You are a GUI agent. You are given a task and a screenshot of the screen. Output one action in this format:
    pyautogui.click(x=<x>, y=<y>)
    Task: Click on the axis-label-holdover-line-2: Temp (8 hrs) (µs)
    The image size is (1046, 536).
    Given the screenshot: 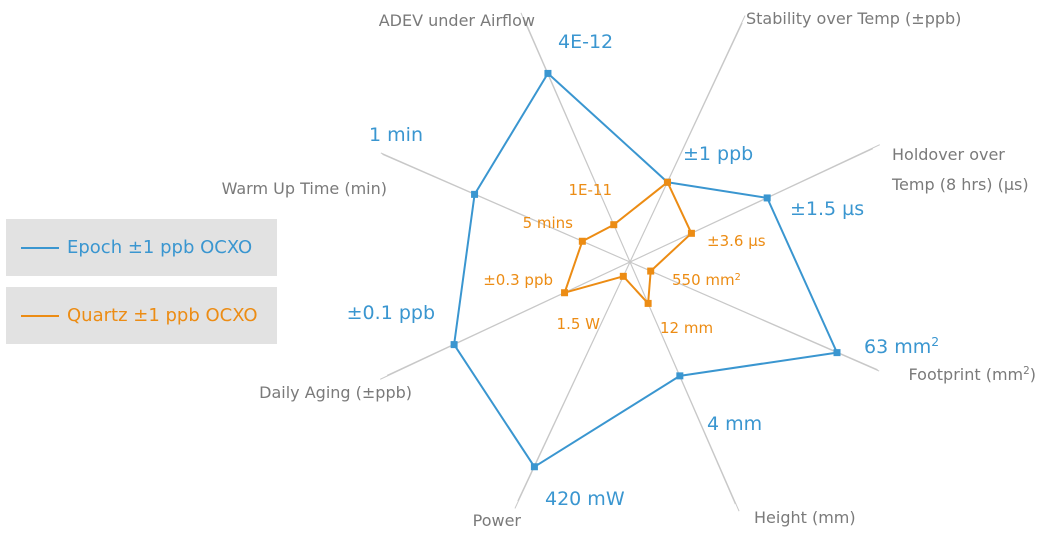 What is the action you would take?
    pyautogui.click(x=960, y=184)
    